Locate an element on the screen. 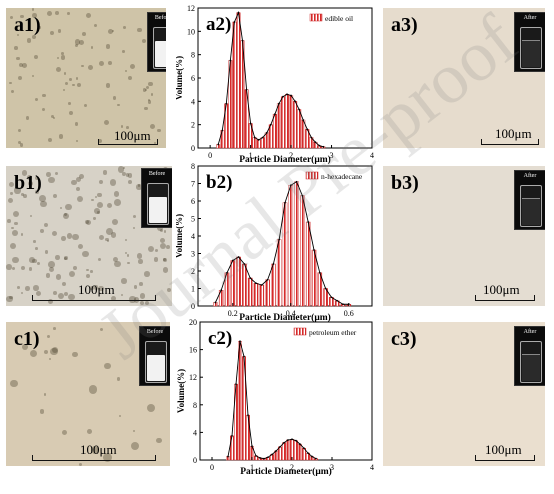  y-tick-label: 0 is located at coordinates (193, 148).